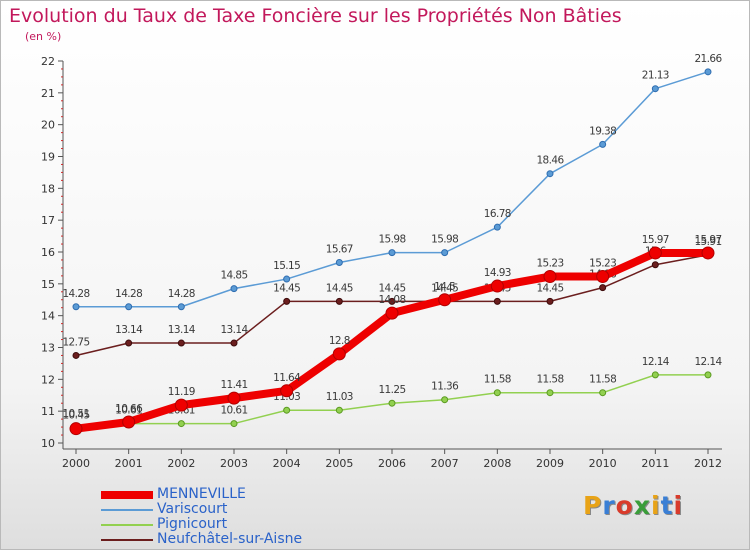 The image size is (750, 550). What do you see at coordinates (48, 348) in the screenshot?
I see `y-tick-label: 13` at bounding box center [48, 348].